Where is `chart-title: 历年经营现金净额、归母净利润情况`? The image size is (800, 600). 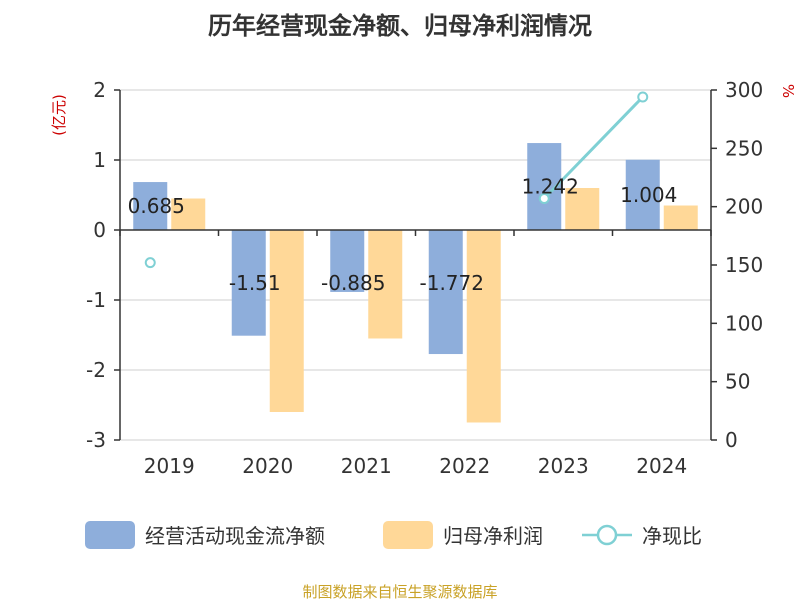 chart-title: 历年经营现金净额、归母净利润情况 is located at coordinates (400, 26).